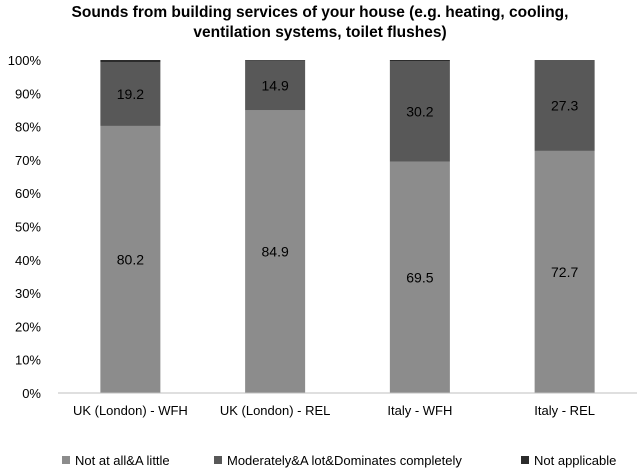 This screenshot has height=474, width=641. I want to click on data-label: 19.2, so click(130, 94).